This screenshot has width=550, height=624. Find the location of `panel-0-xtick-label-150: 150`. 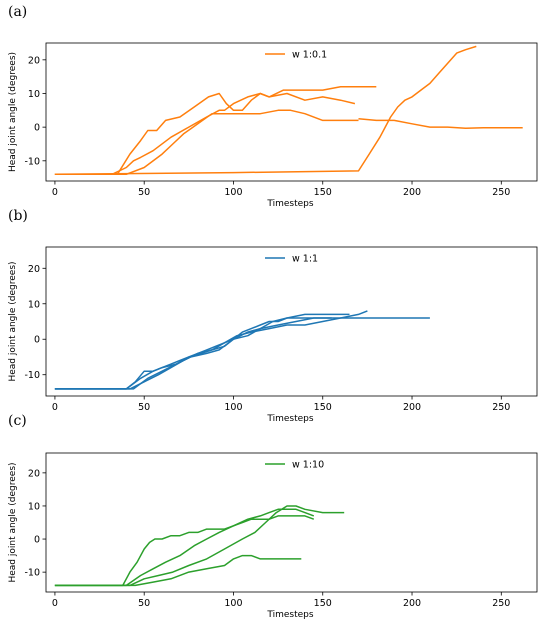

panel-0-xtick-label-150: 150 is located at coordinates (323, 192).